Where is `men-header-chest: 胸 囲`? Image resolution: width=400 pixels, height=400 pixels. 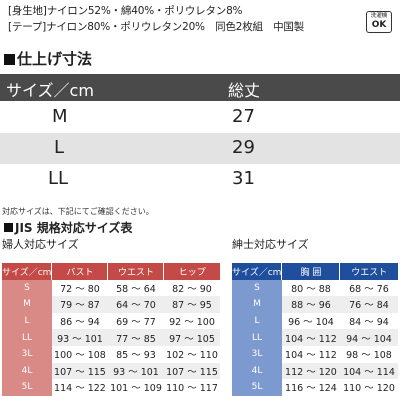 men-header-chest: 胸 囲 is located at coordinates (310, 271).